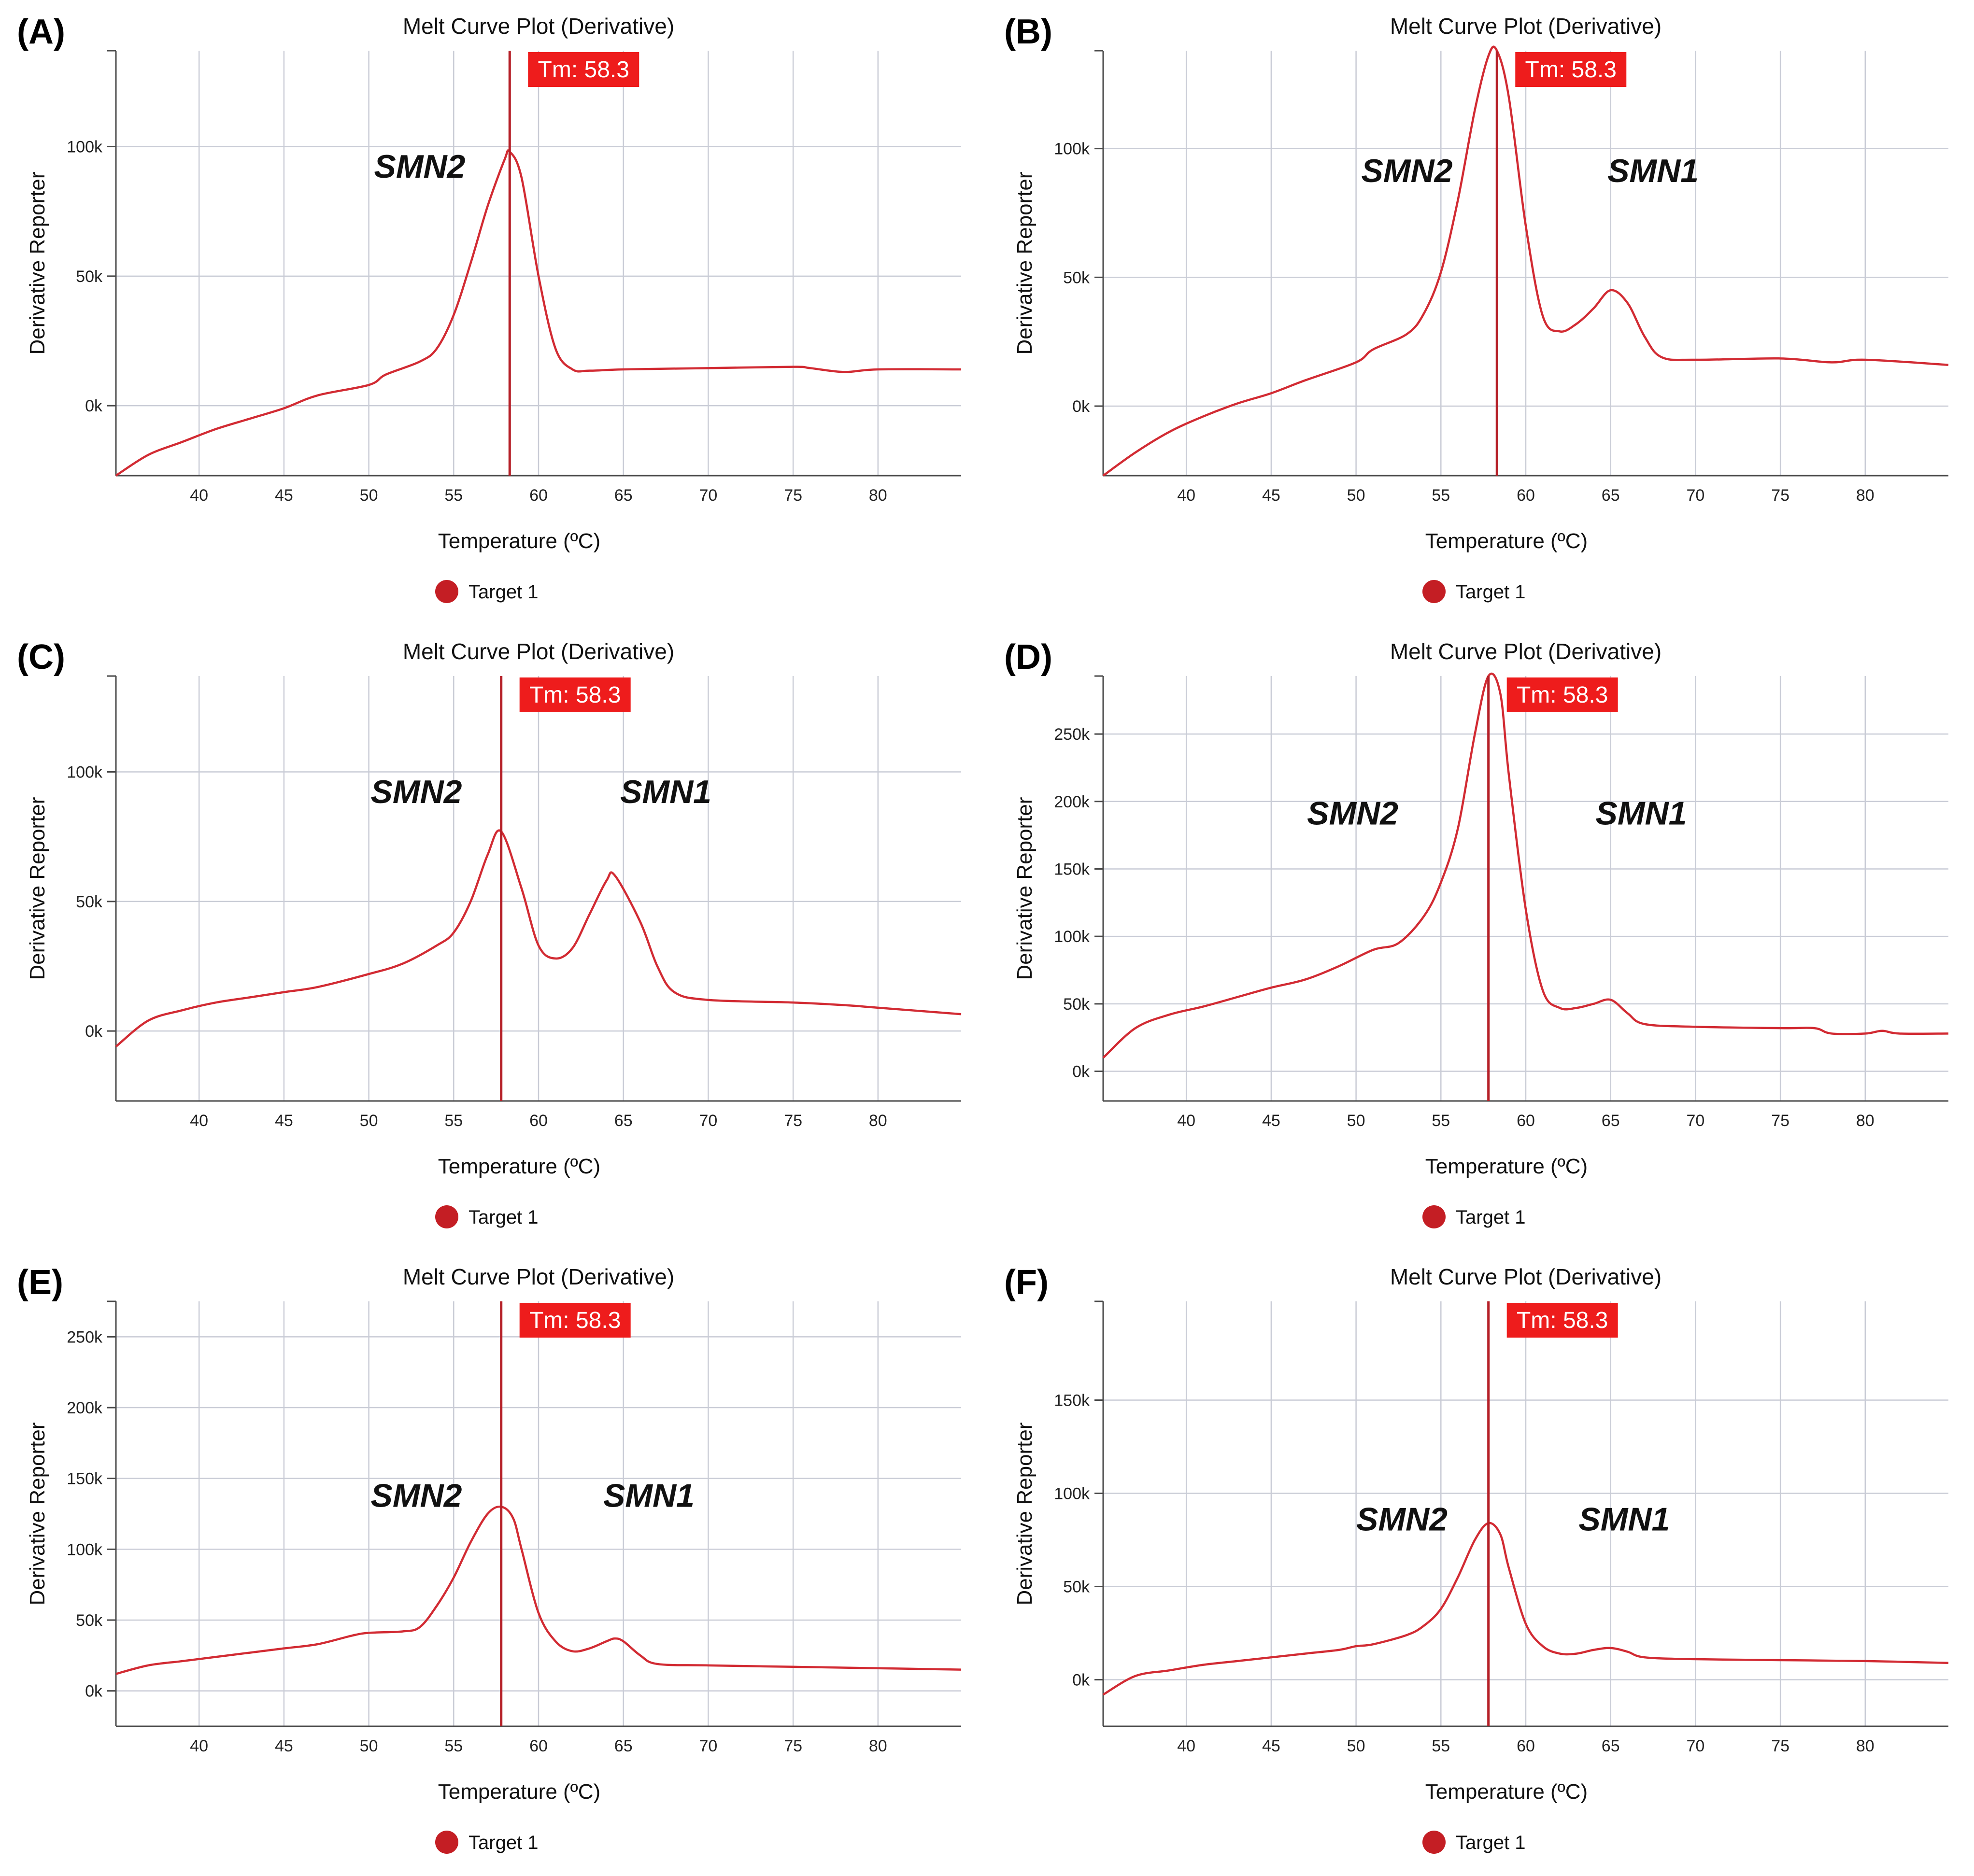 This screenshot has height=1876, width=1974. What do you see at coordinates (1028, 657) in the screenshot?
I see `panel-label: (D)` at bounding box center [1028, 657].